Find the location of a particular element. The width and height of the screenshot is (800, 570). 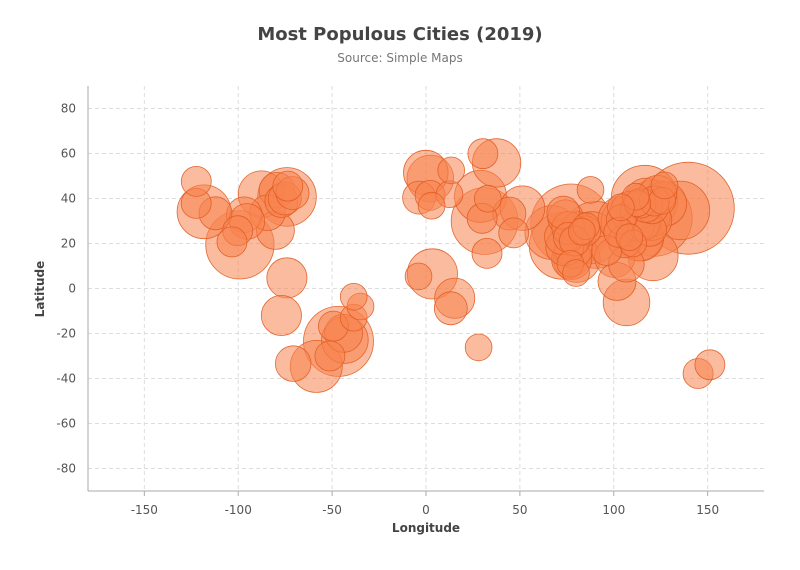

x-tick-label: 50 is located at coordinates (519, 510).